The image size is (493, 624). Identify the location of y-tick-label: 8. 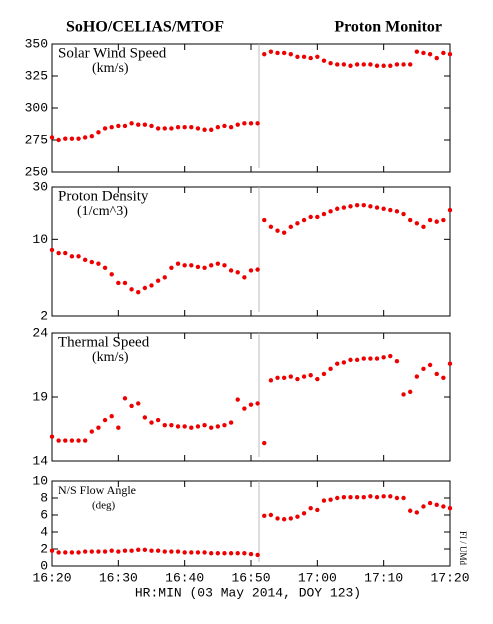
(44, 497).